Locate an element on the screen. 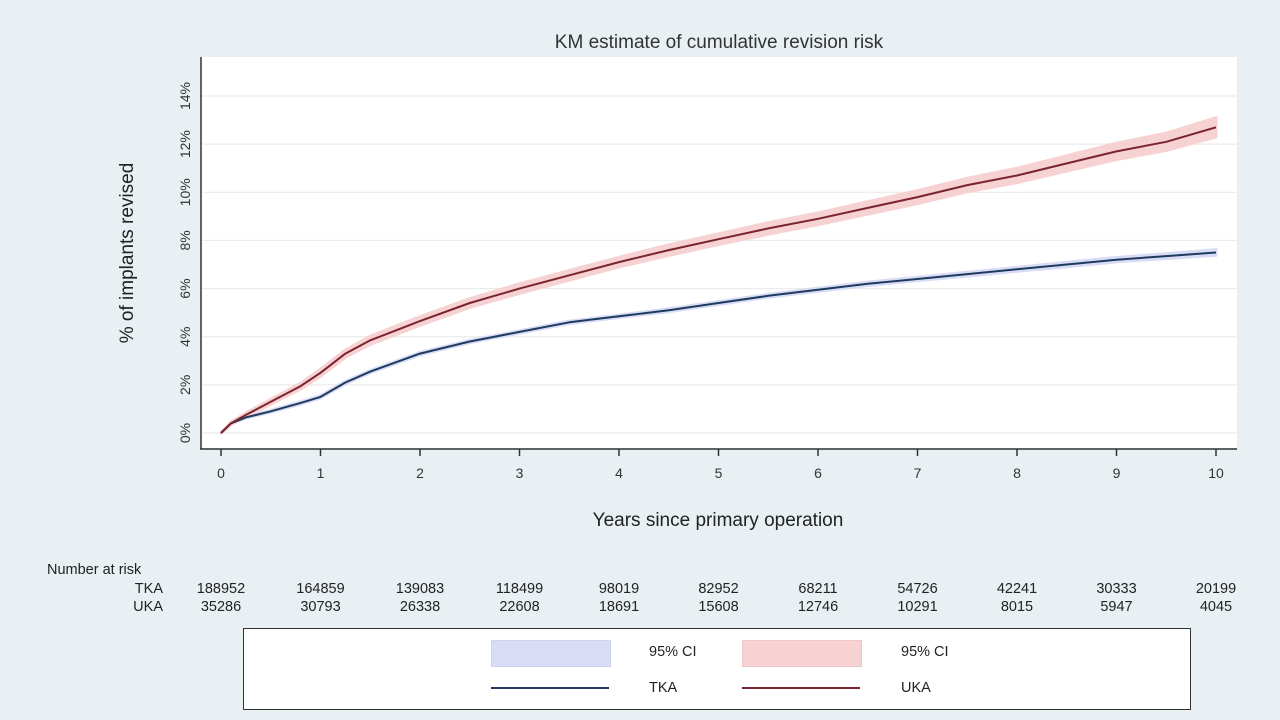 The height and width of the screenshot is (720, 1280). risk-cell: 20199 is located at coordinates (1216, 589).